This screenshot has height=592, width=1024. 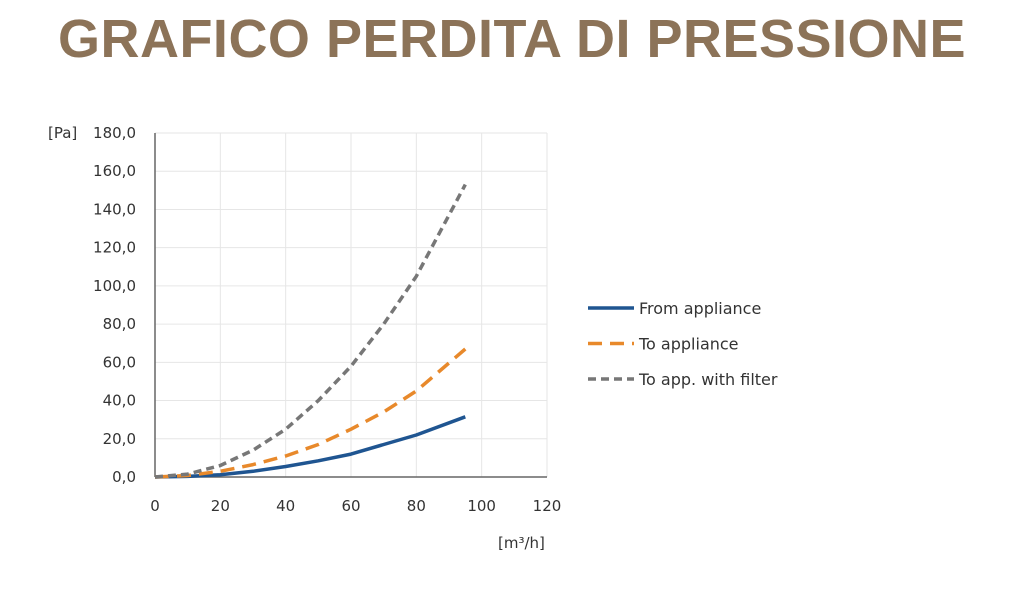 What do you see at coordinates (708, 379) in the screenshot?
I see `legend-label: To app. with filter` at bounding box center [708, 379].